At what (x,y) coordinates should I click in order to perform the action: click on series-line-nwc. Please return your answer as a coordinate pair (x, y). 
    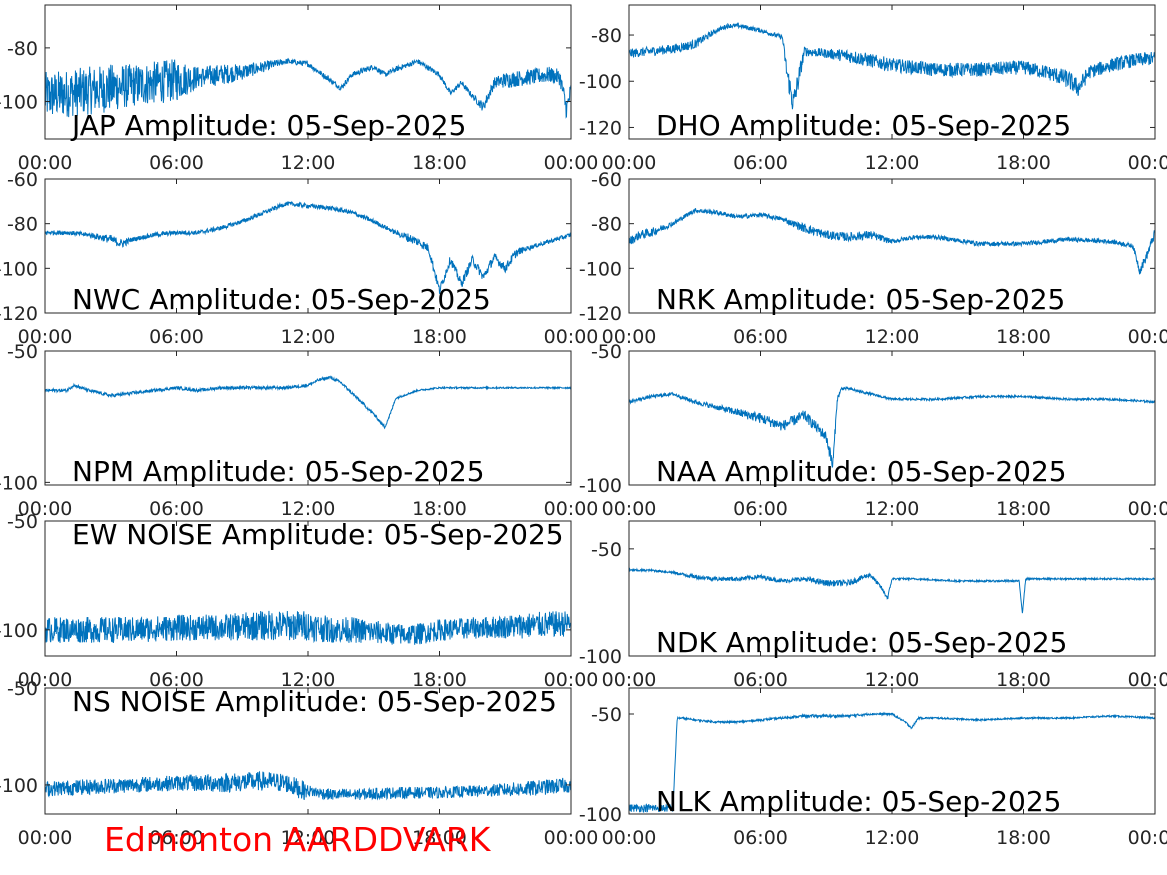
    Looking at the image, I should click on (308, 247).